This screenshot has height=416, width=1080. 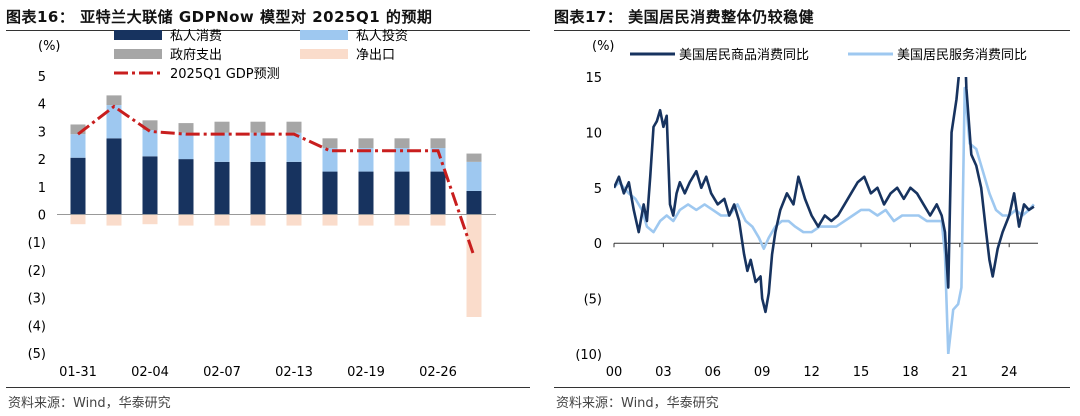 I want to click on x-tick-label: 15, so click(x=861, y=372).